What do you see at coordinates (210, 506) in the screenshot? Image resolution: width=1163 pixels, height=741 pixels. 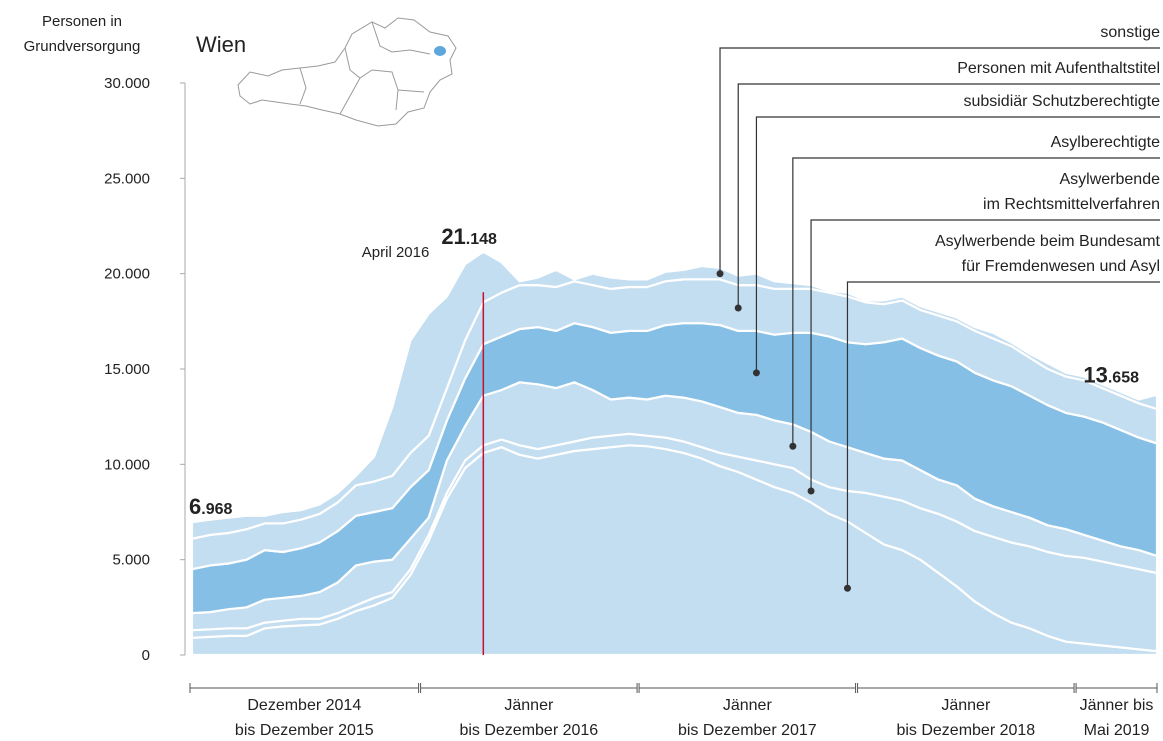 I see `total-label: 6.968` at bounding box center [210, 506].